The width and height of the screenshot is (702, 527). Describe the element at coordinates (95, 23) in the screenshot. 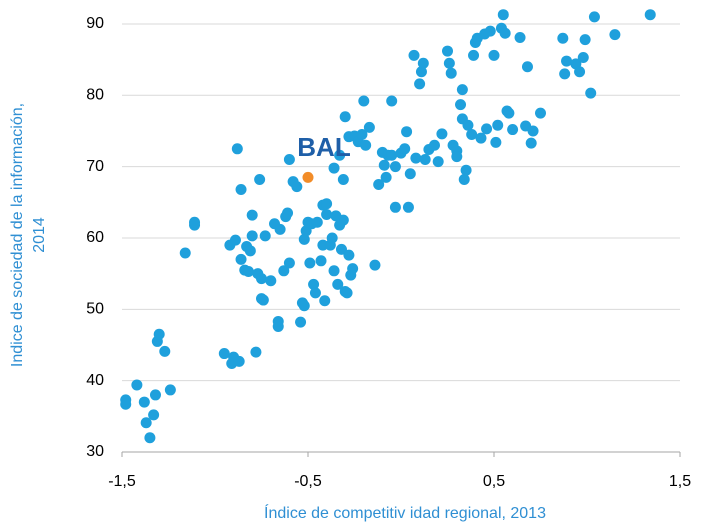

I see `y-tick-label: 90` at that location.